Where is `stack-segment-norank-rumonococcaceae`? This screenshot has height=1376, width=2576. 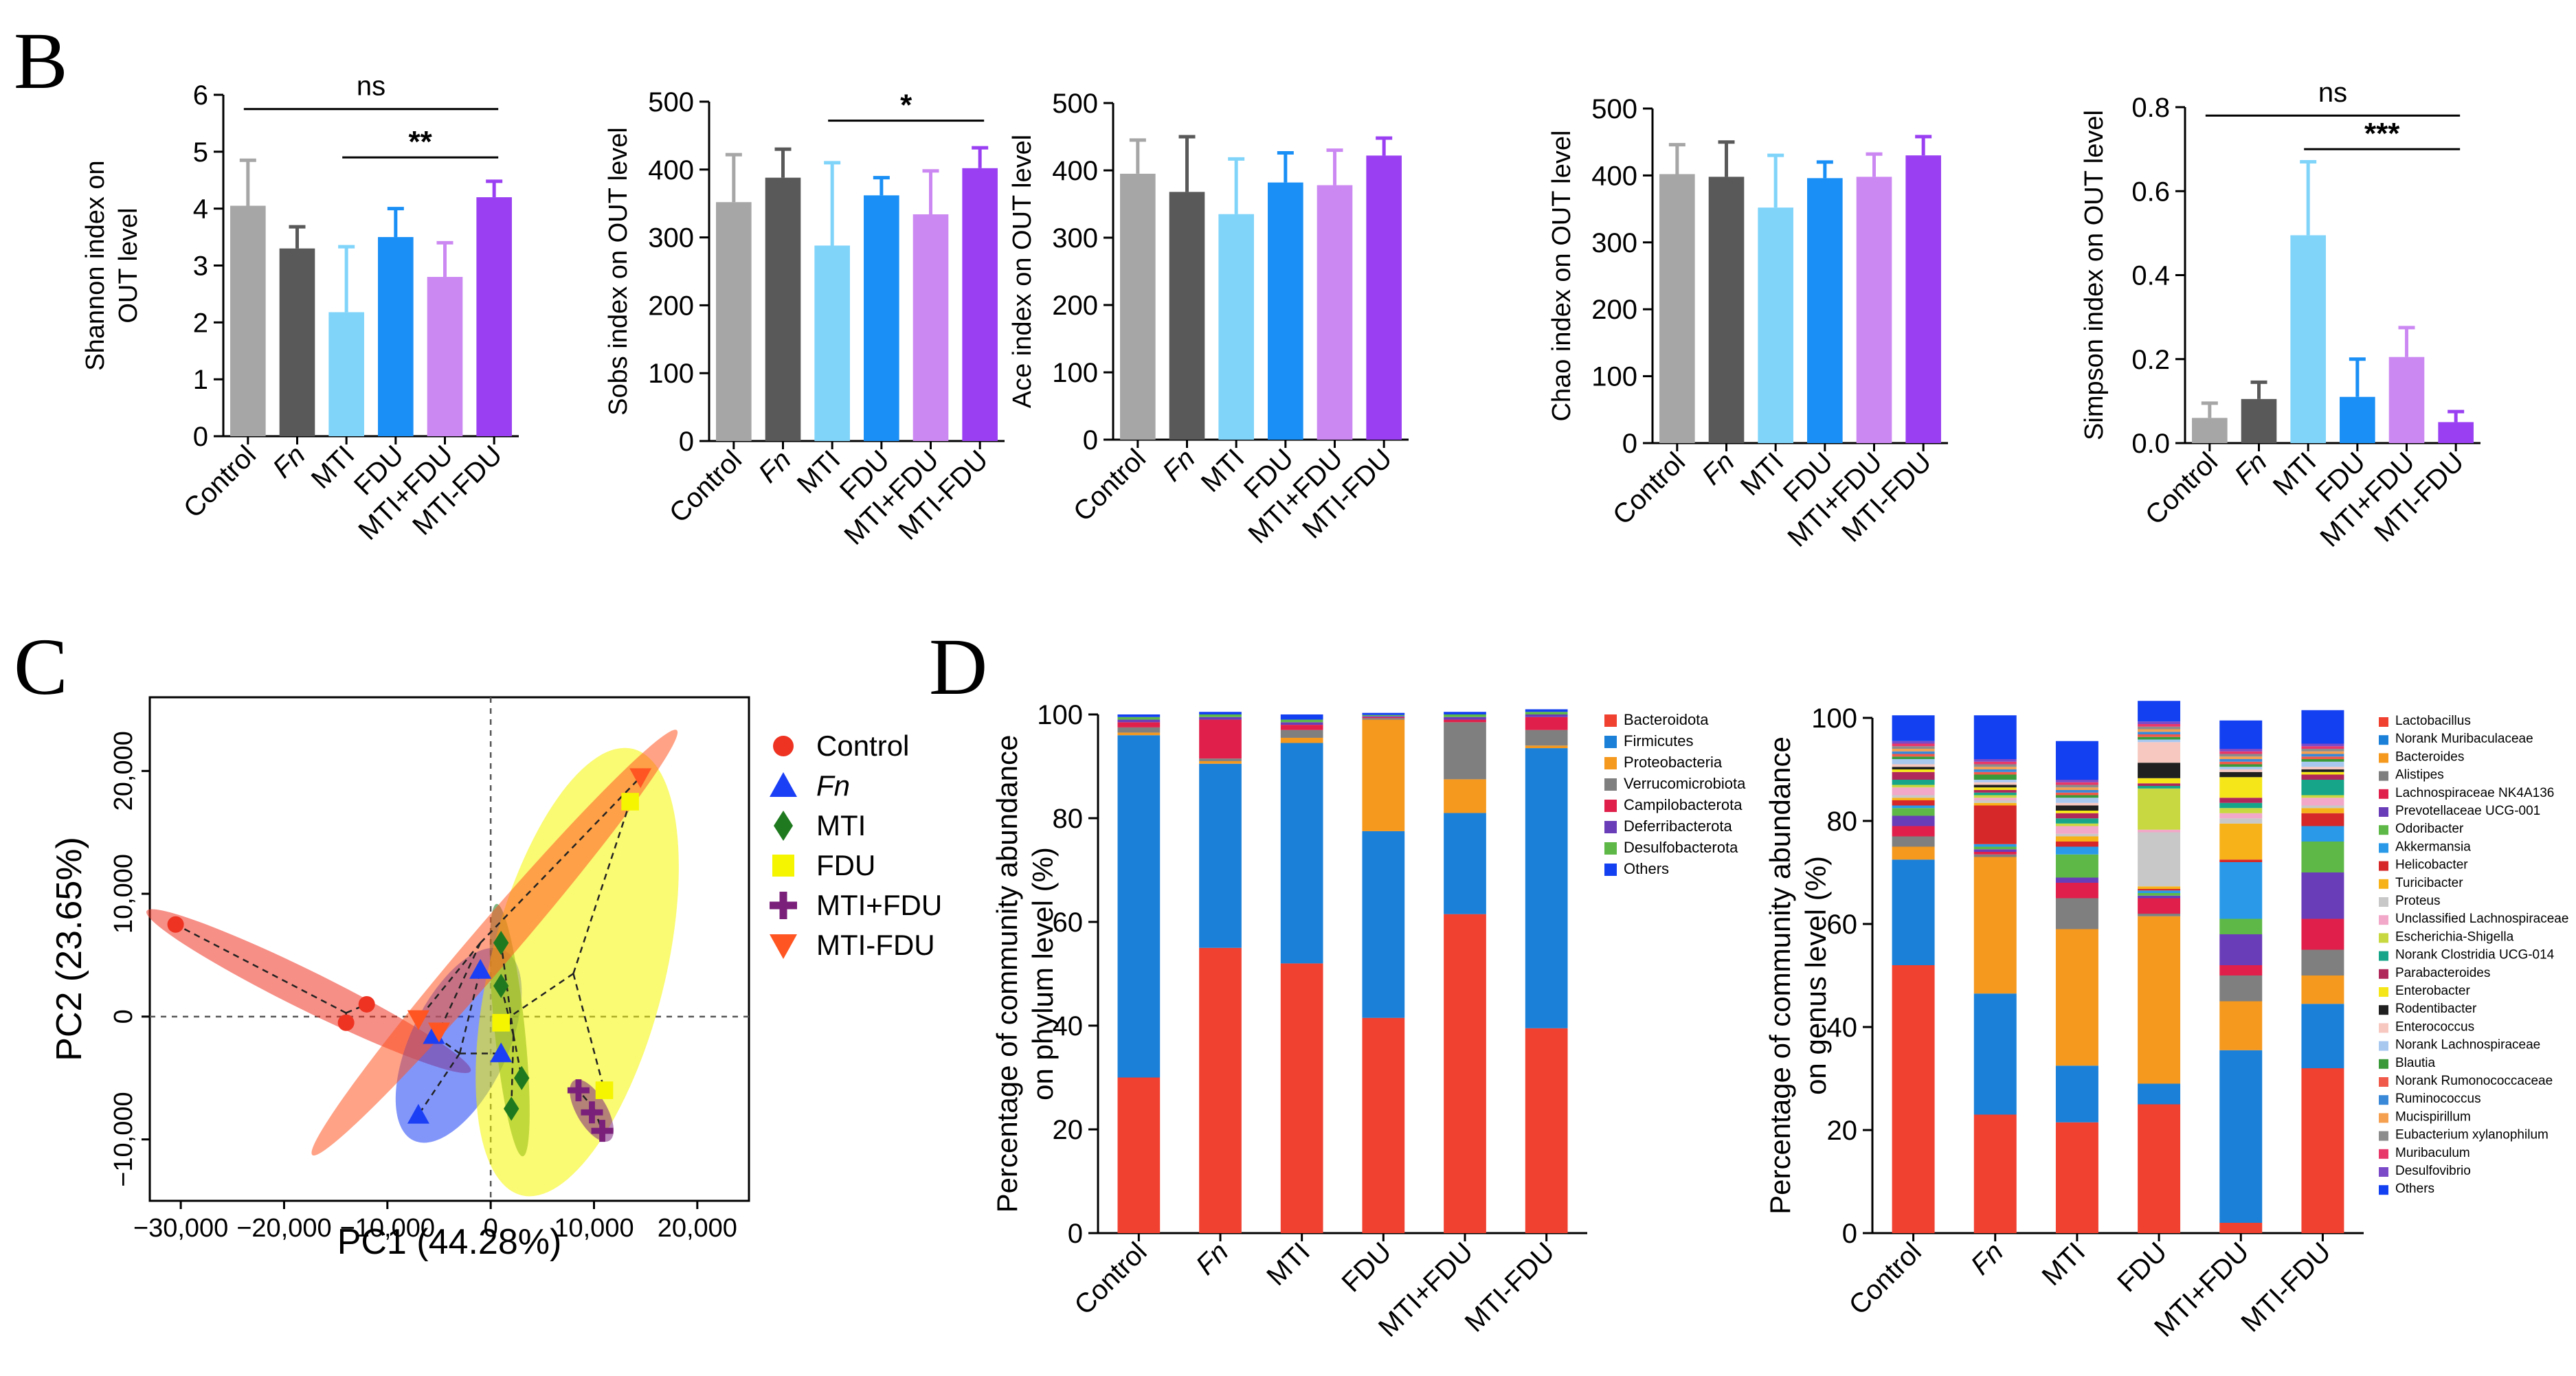
stack-segment-norank-rumonococcaceae is located at coordinates (2322, 758).